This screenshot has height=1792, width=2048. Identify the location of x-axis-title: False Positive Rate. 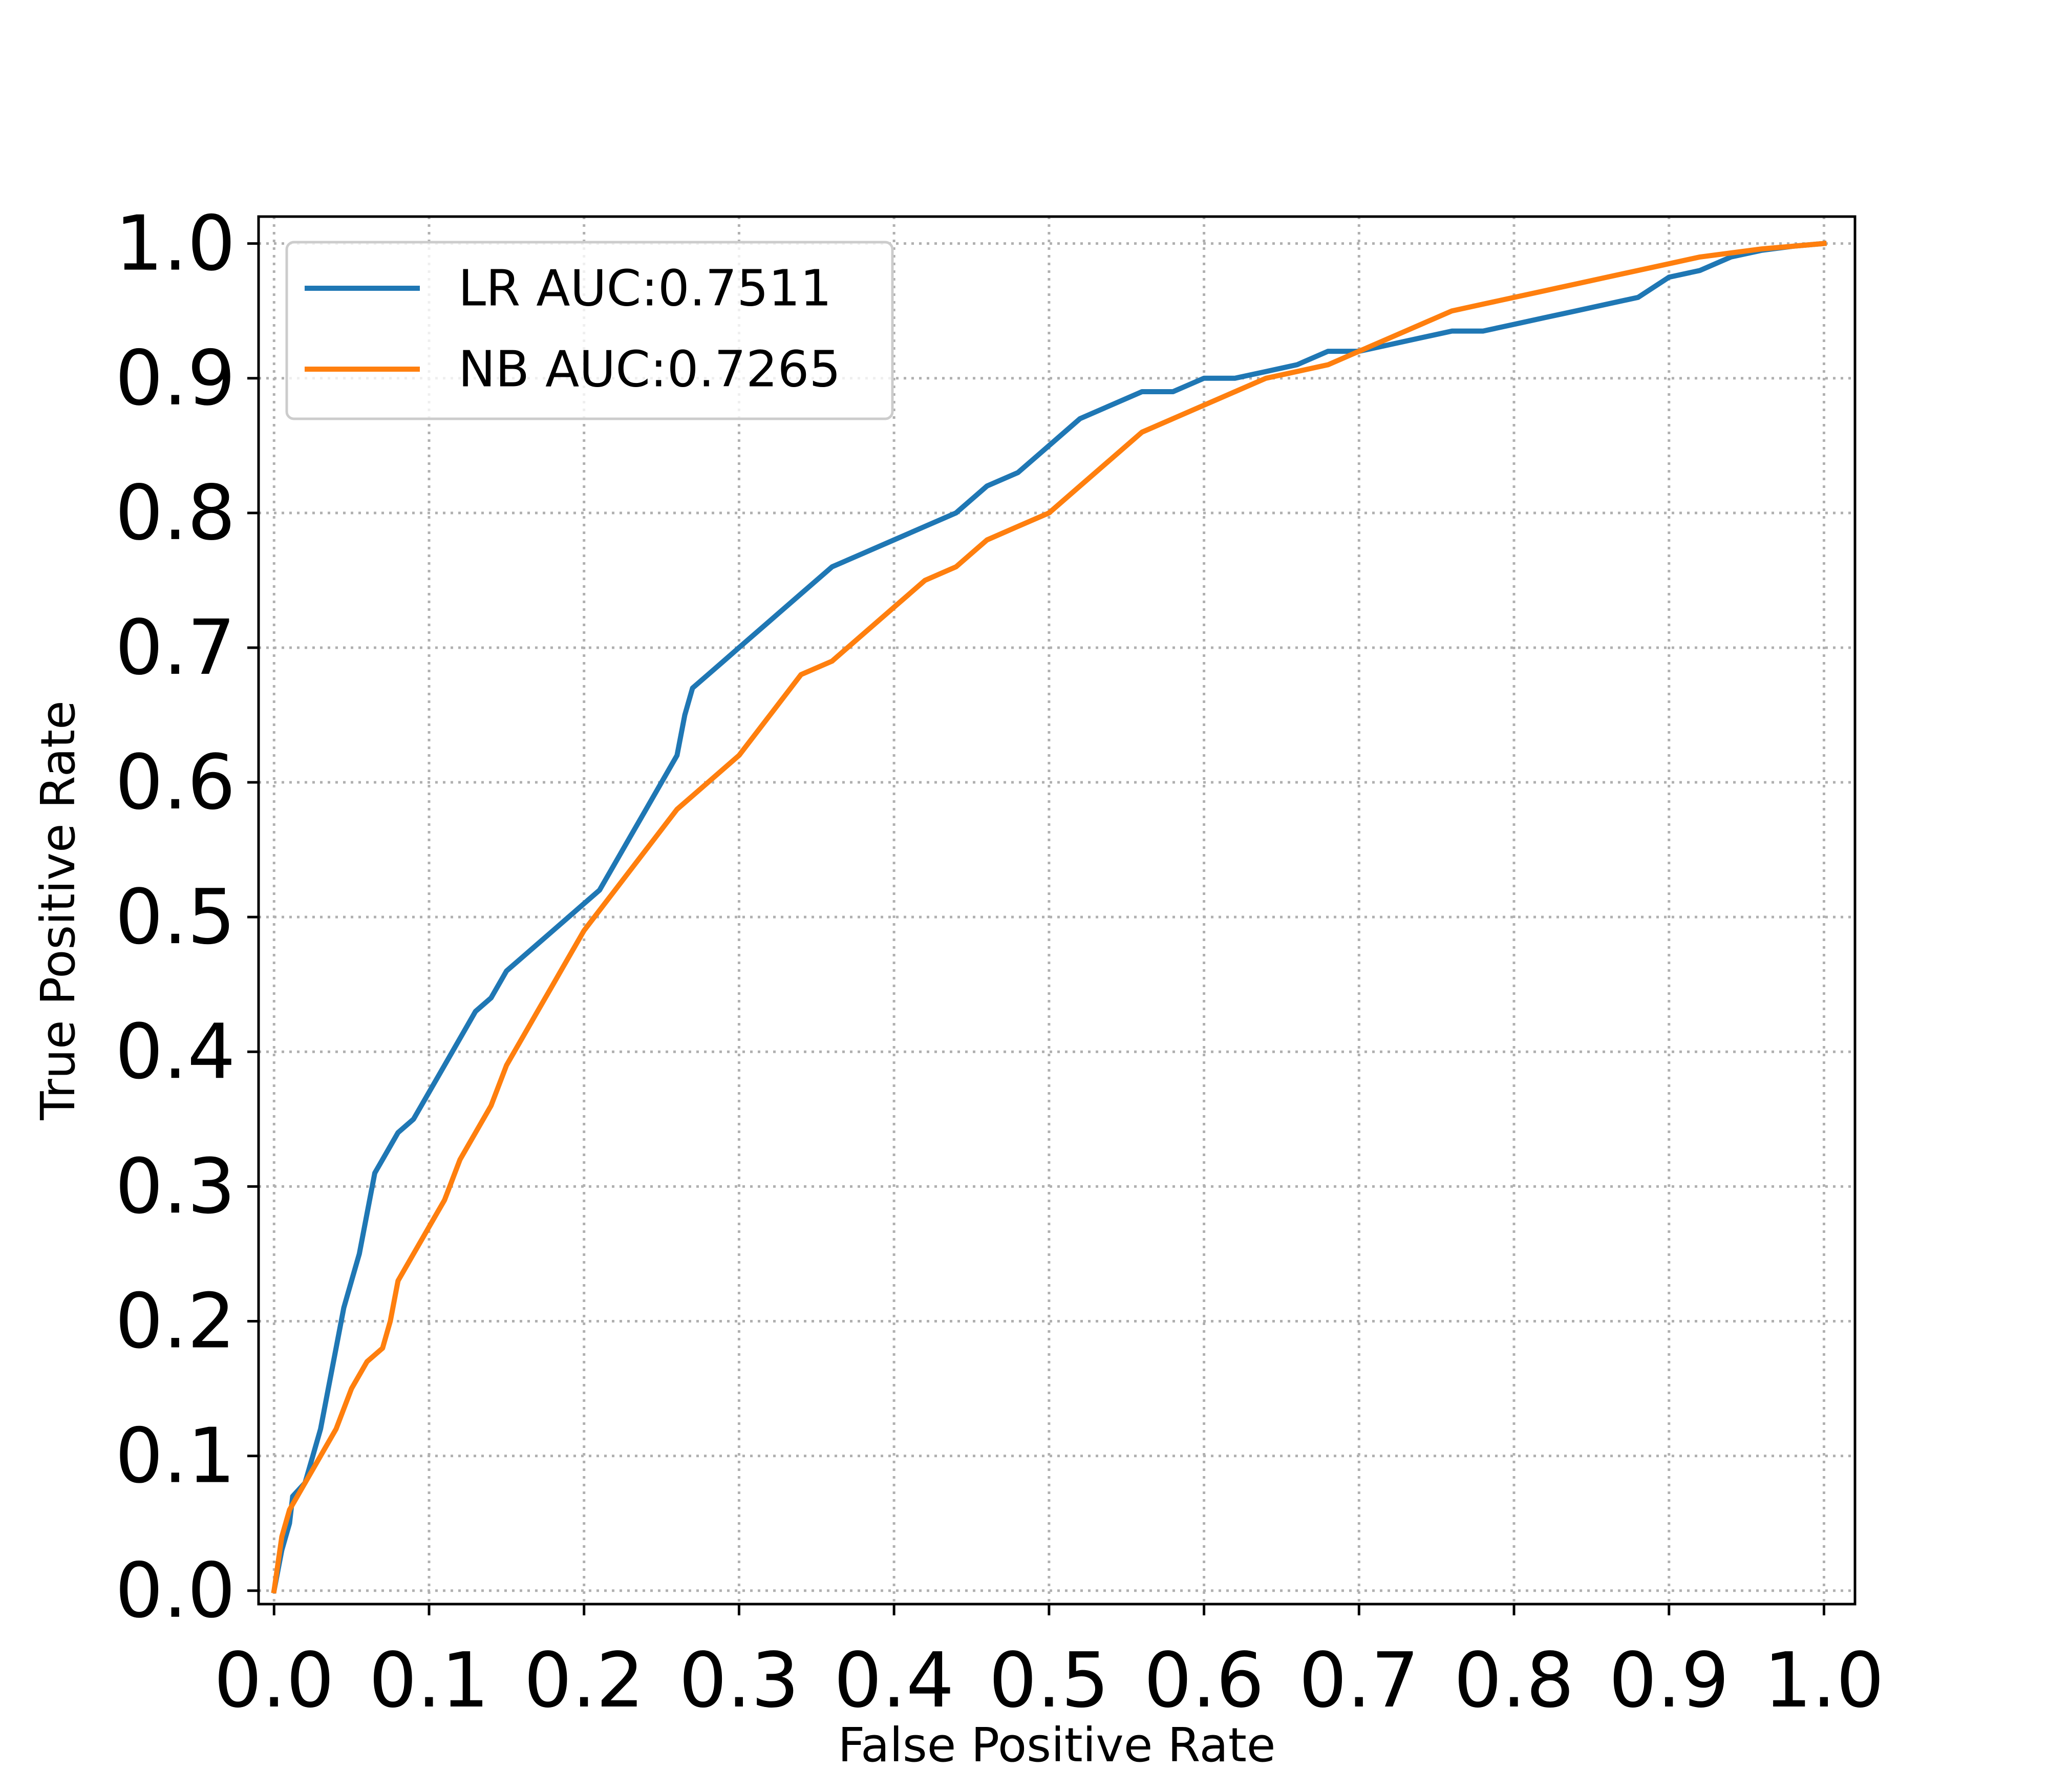
(1056, 1745).